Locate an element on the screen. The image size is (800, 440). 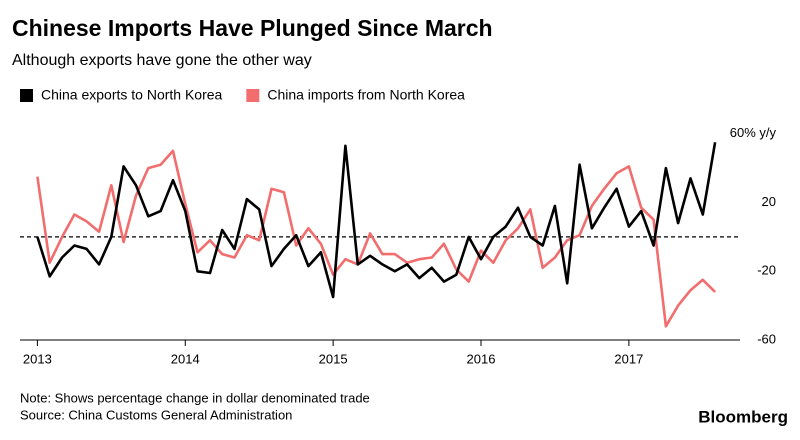
x-tick-label: 2016 is located at coordinates (481, 358).